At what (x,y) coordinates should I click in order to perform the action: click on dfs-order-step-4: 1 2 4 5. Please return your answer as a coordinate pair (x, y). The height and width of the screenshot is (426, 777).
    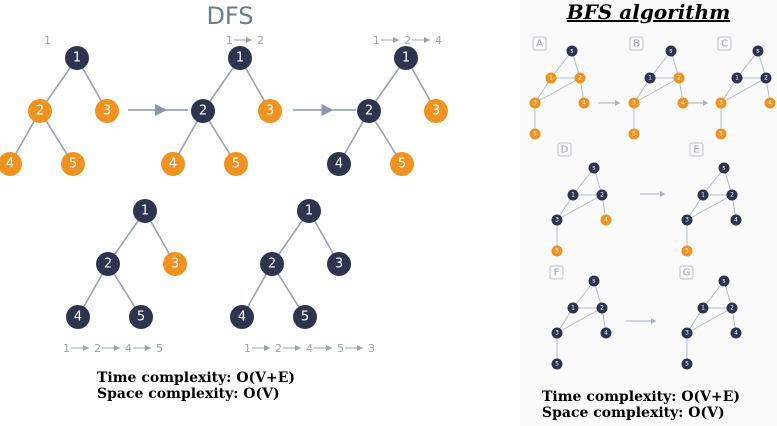
    Looking at the image, I should click on (113, 348).